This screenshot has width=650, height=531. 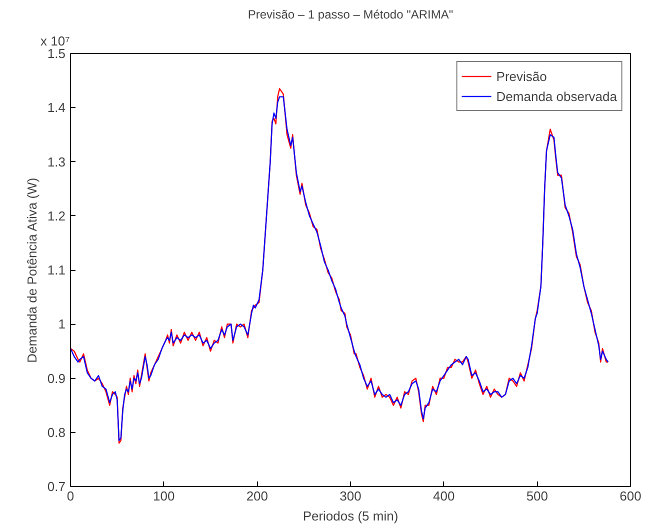 I want to click on y-tick-label: 1.2, so click(x=56, y=216).